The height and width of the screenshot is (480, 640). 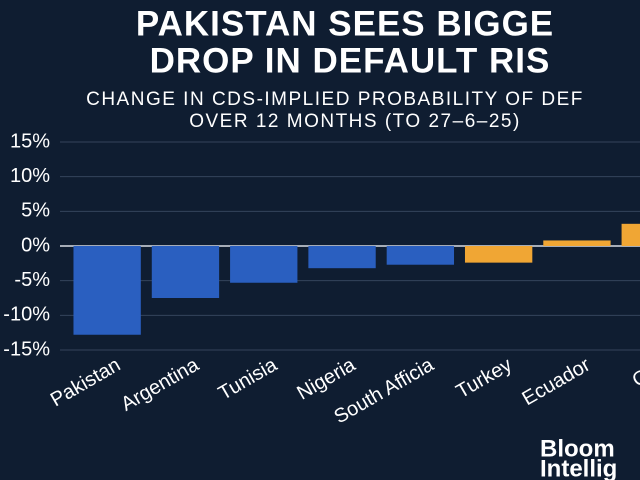 I want to click on chart-subtitle: CHANGE IN CDS-IMPLIED PROBABILITY OF DEF, so click(x=335, y=99).